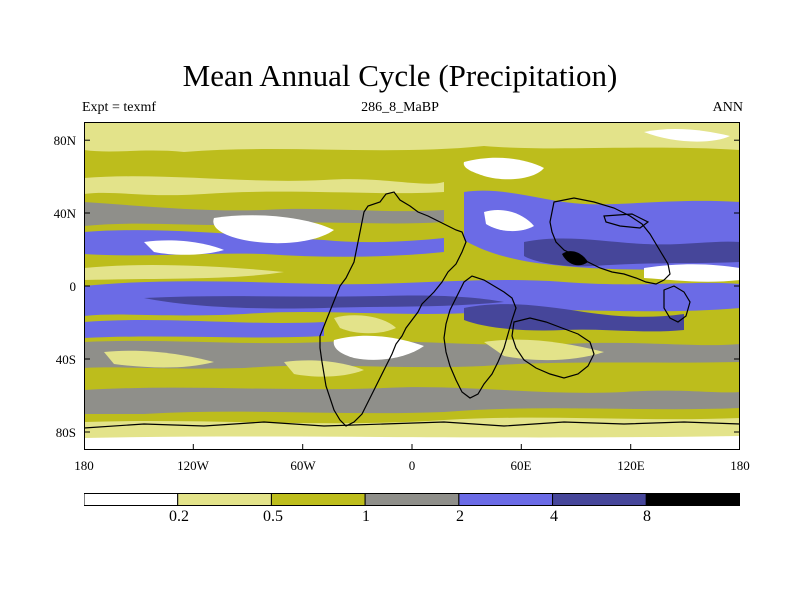 The image size is (800, 600). What do you see at coordinates (64, 140) in the screenshot?
I see `lat-label-80n: 80N` at bounding box center [64, 140].